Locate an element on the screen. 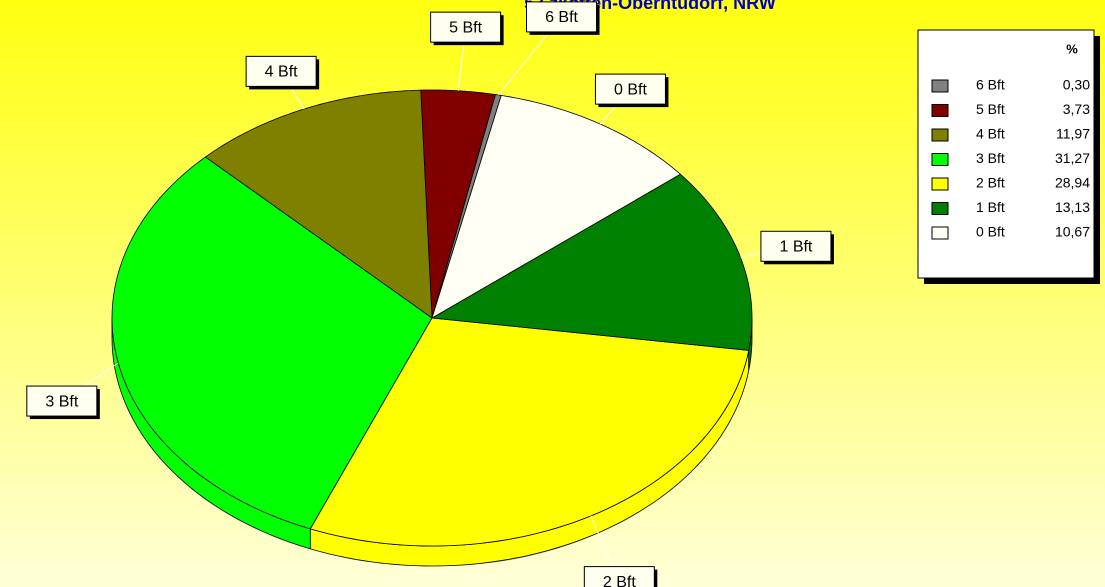  slice-label: 4 Bft is located at coordinates (281, 72).